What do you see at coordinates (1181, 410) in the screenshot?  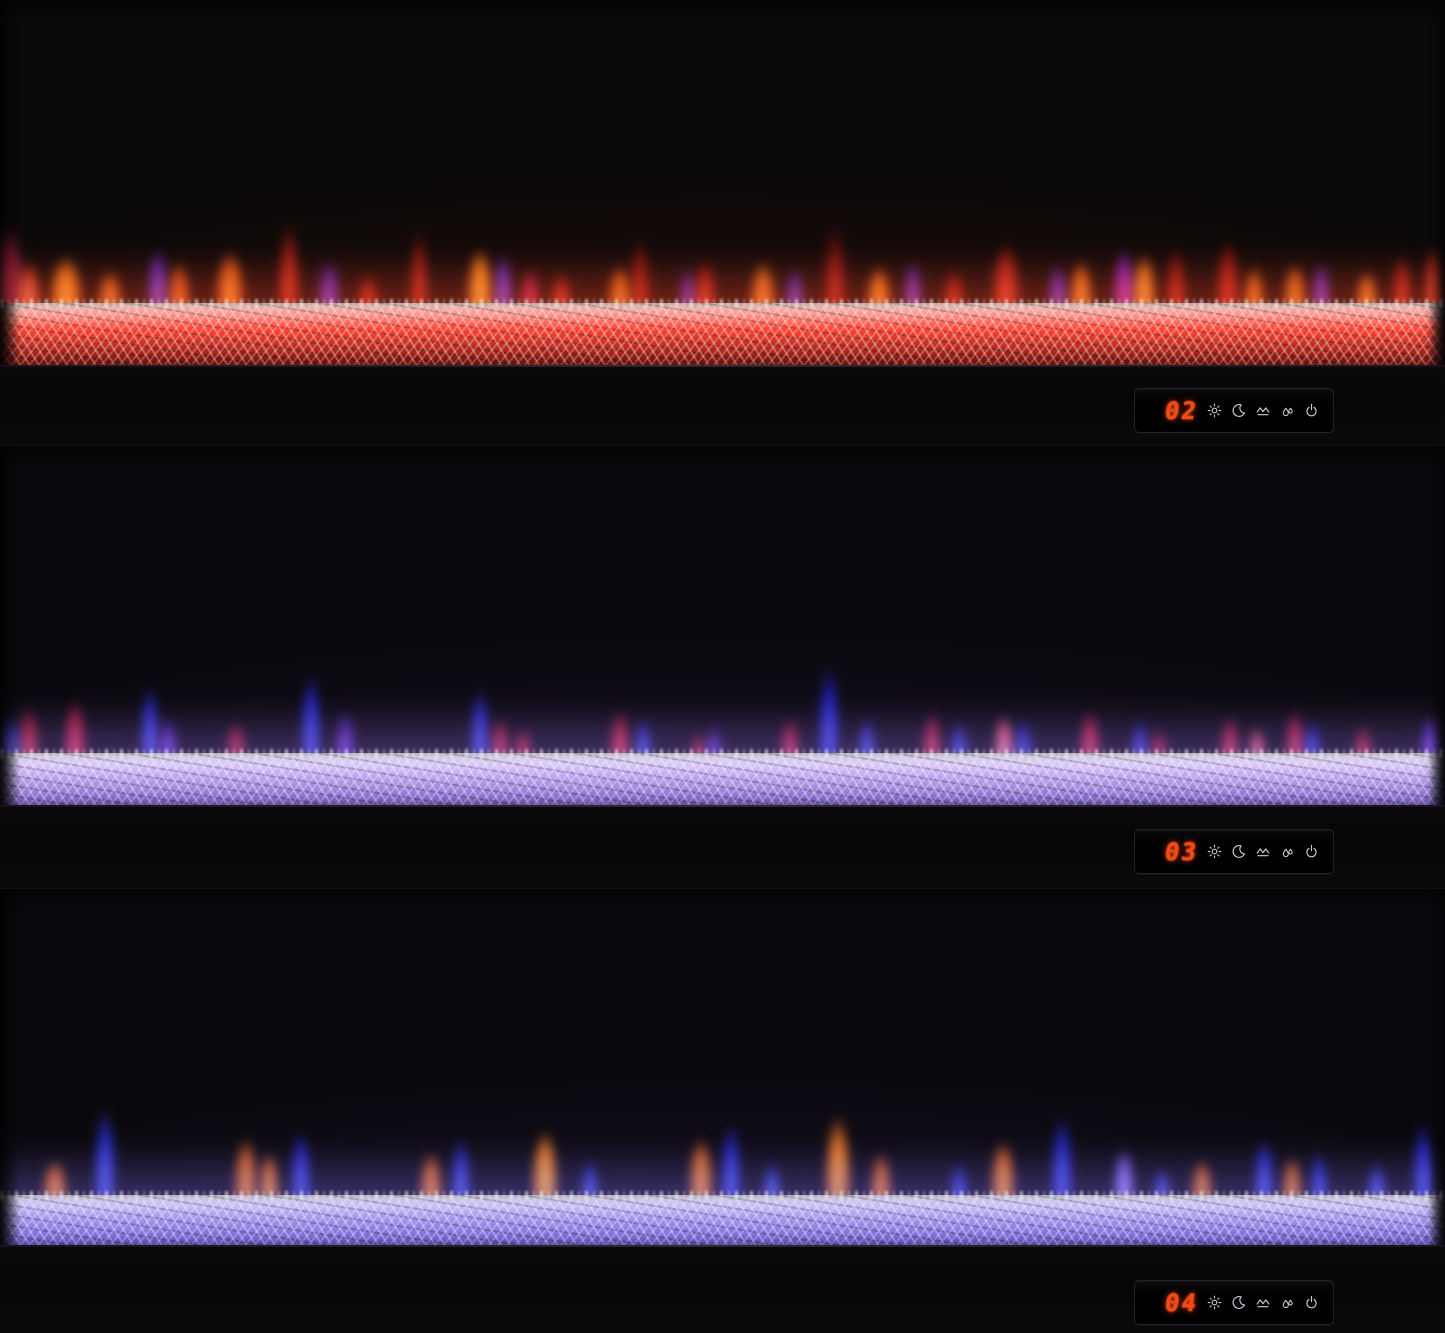 I see `led-mode-indicator: 02` at bounding box center [1181, 410].